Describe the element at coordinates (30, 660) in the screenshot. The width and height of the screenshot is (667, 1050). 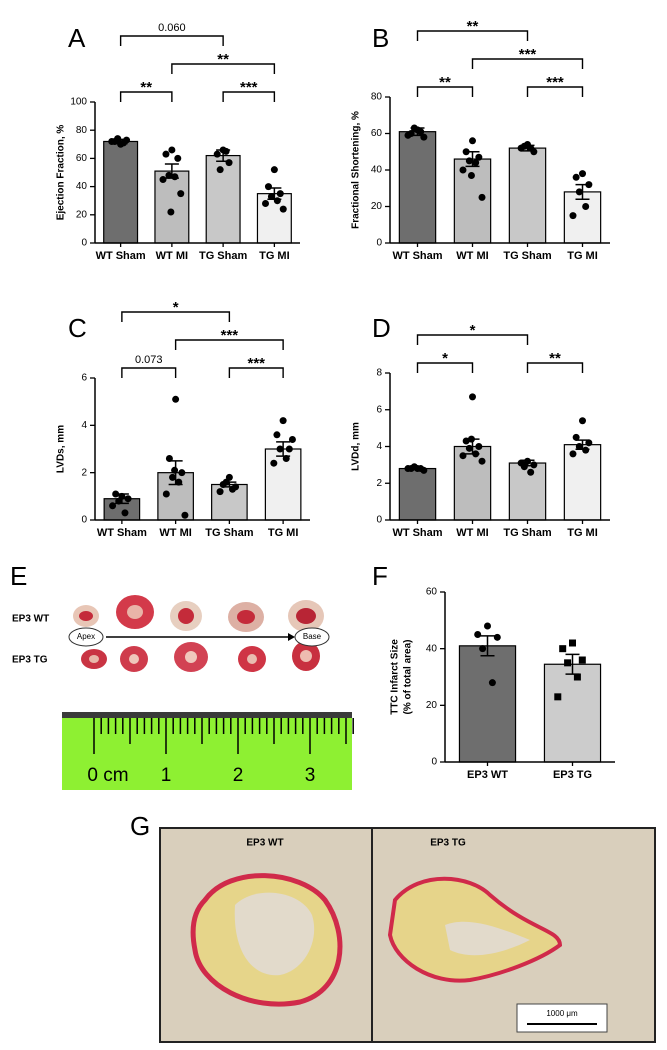
I see `row-label: EP3 TG` at that location.